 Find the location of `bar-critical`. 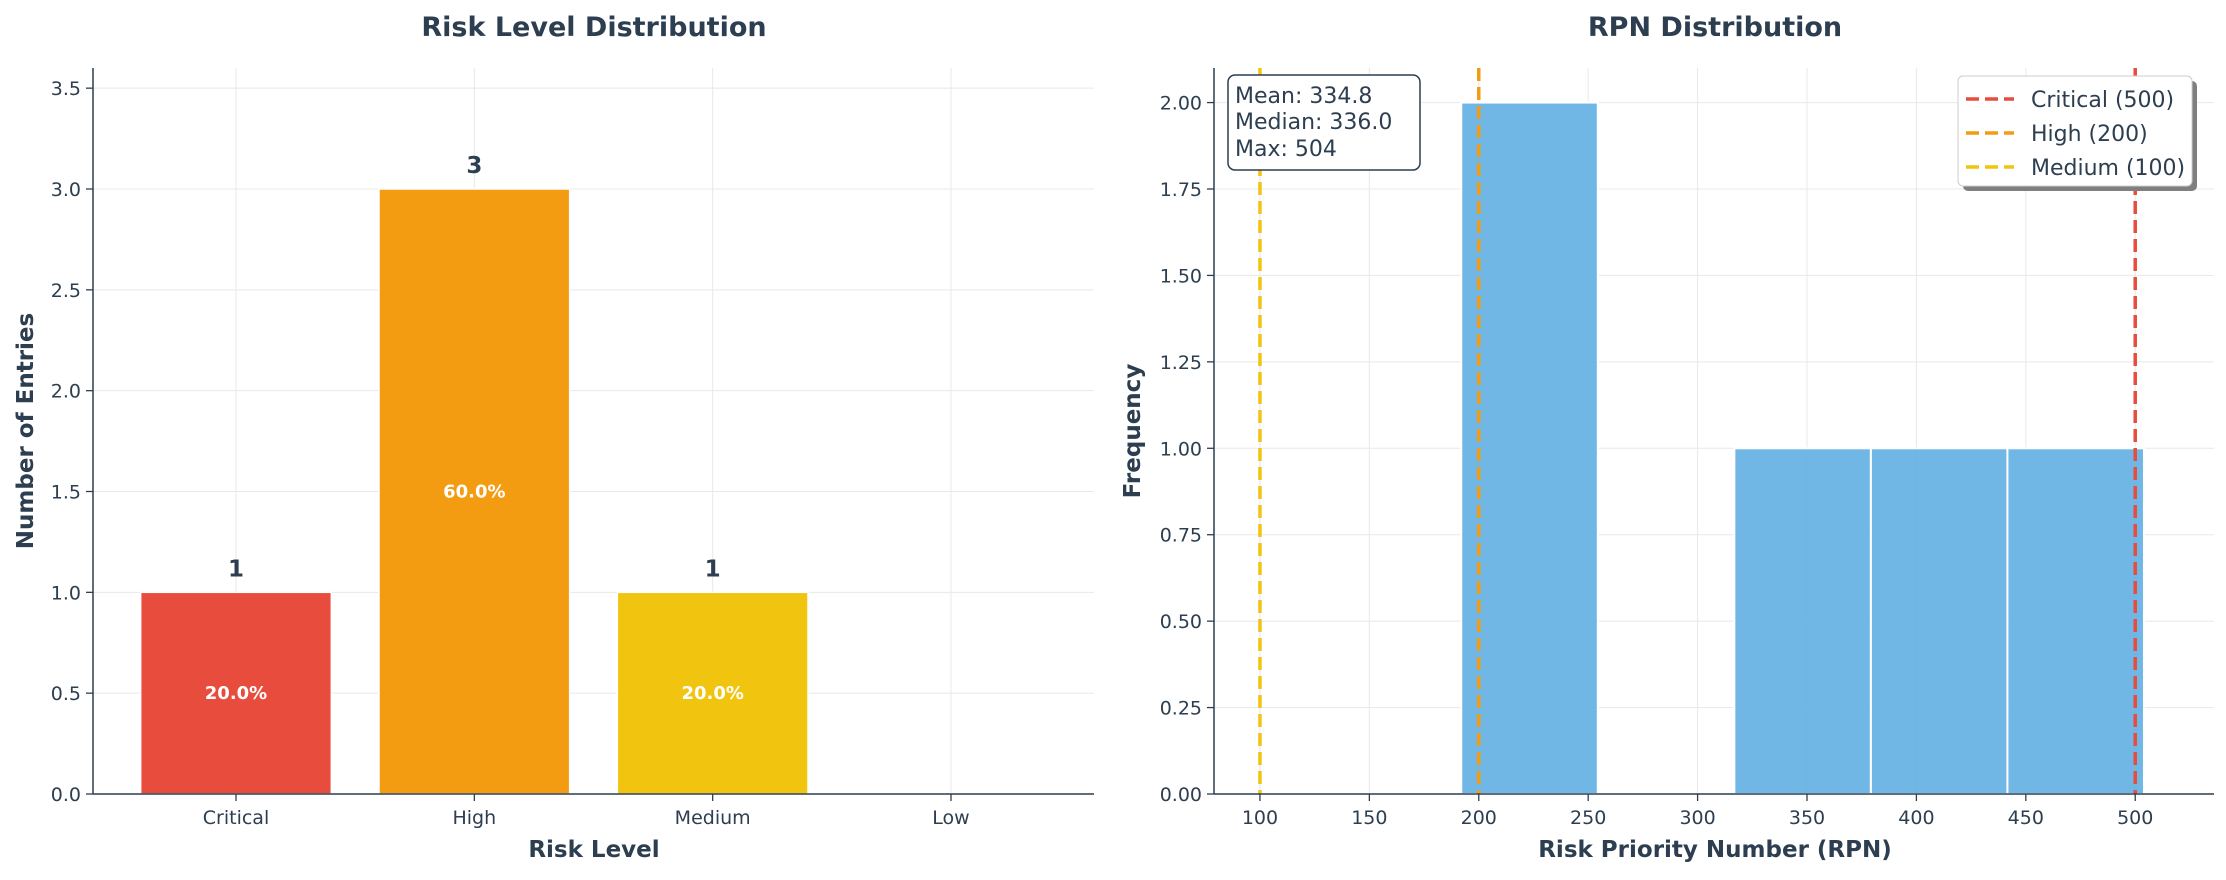

bar-critical is located at coordinates (236, 693).